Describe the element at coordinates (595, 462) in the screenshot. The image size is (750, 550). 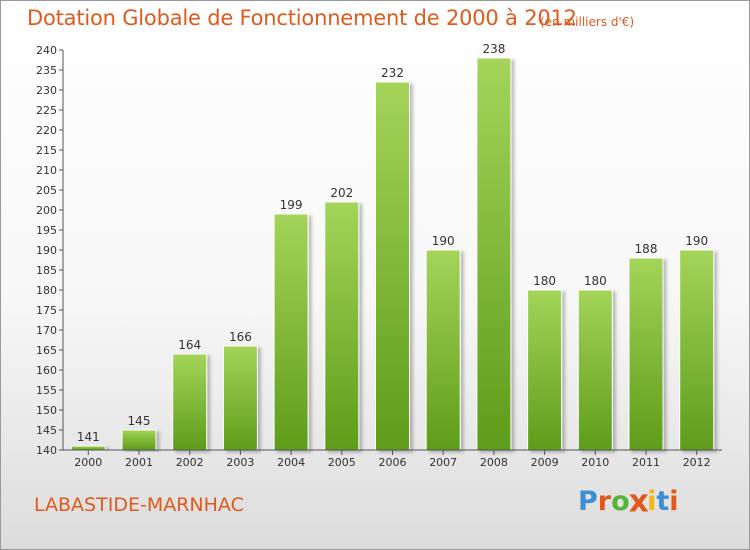
I see `x-tick-label-2010: 2010` at that location.